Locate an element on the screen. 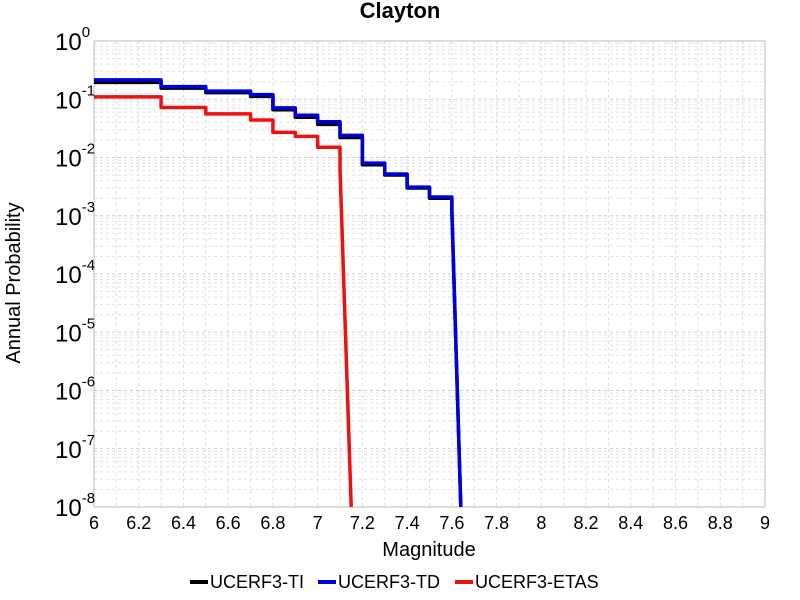 The width and height of the screenshot is (800, 600). x-tick-label: 8 is located at coordinates (541, 523).